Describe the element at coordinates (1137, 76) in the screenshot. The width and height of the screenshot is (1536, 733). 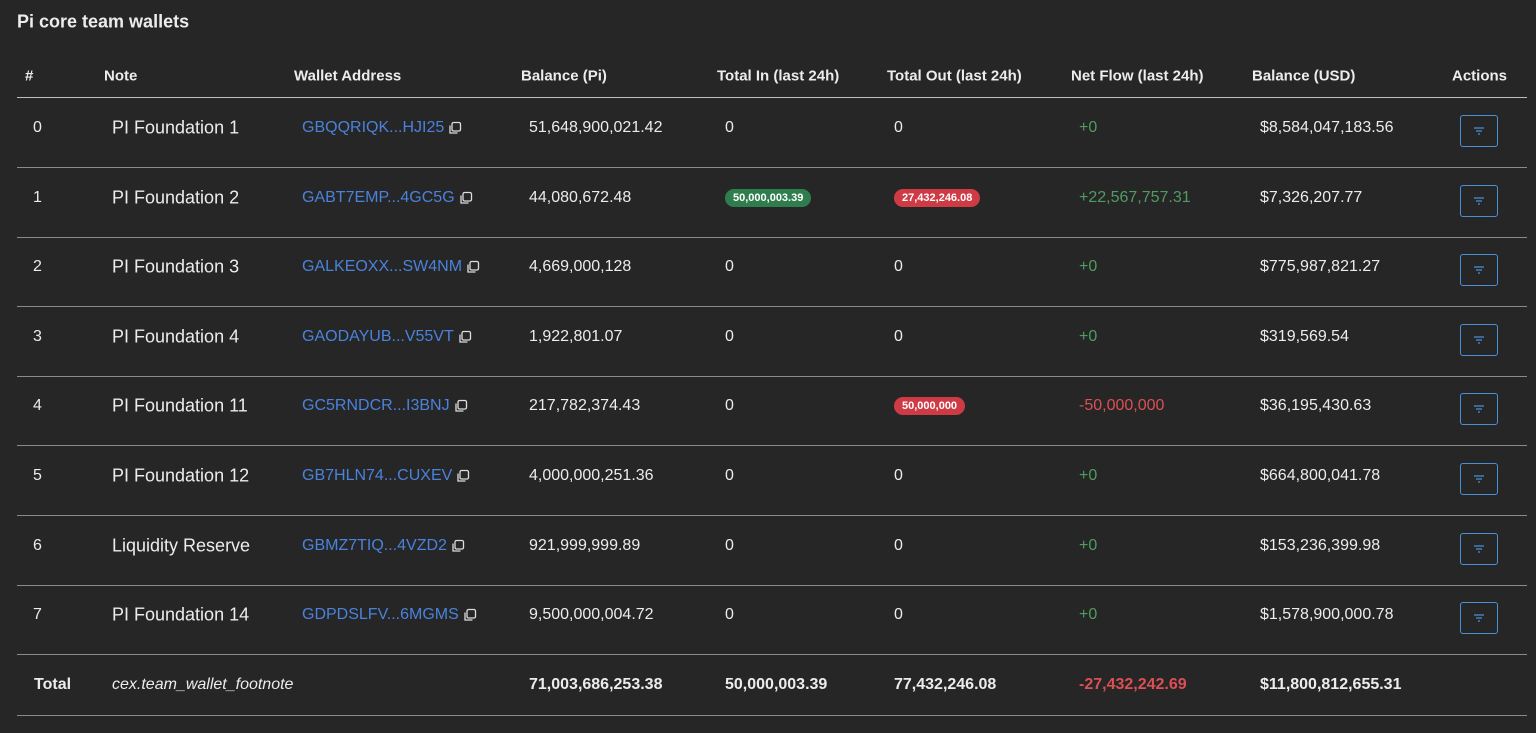
I see `header-net-flow: Net Flow (last 24h)` at that location.